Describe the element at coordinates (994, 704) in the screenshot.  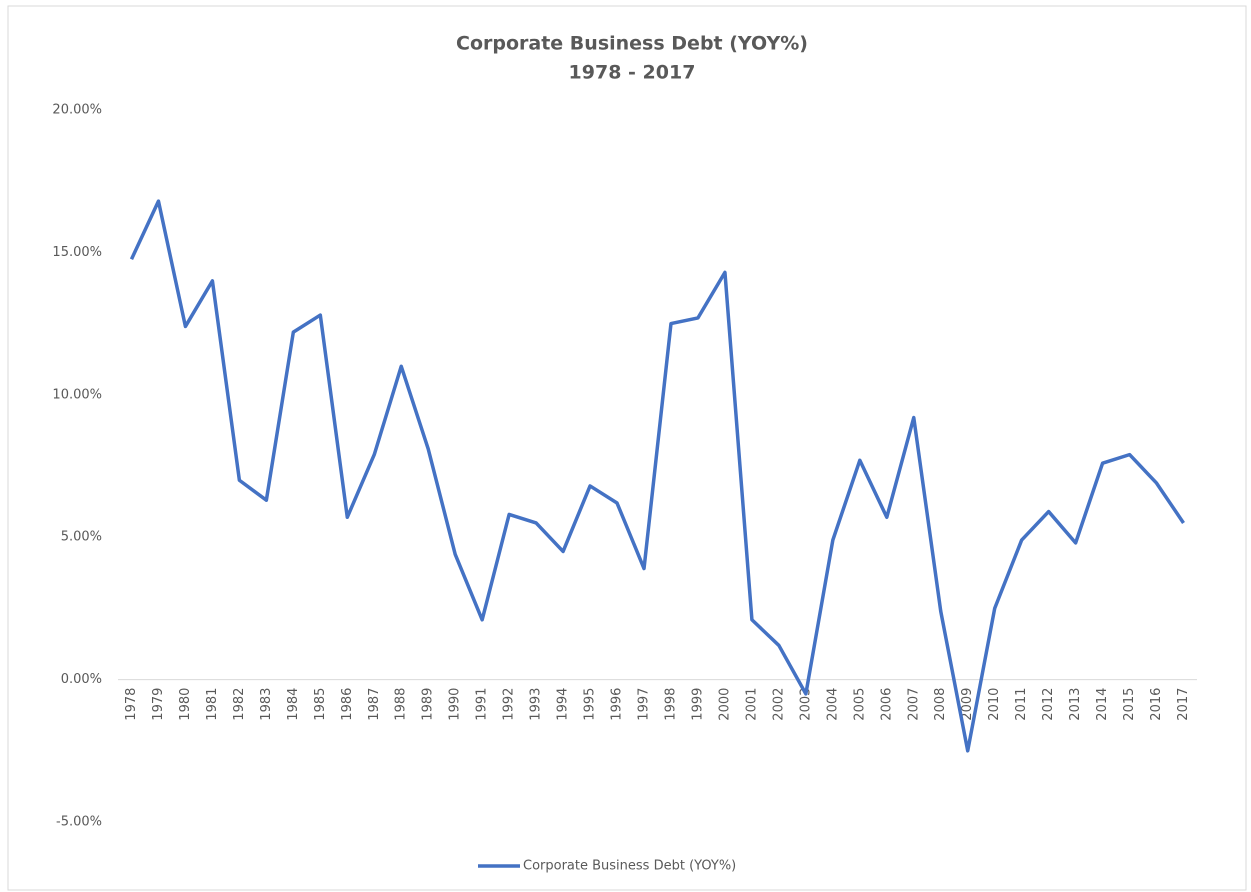
I see `x-tick-label: 2010` at that location.